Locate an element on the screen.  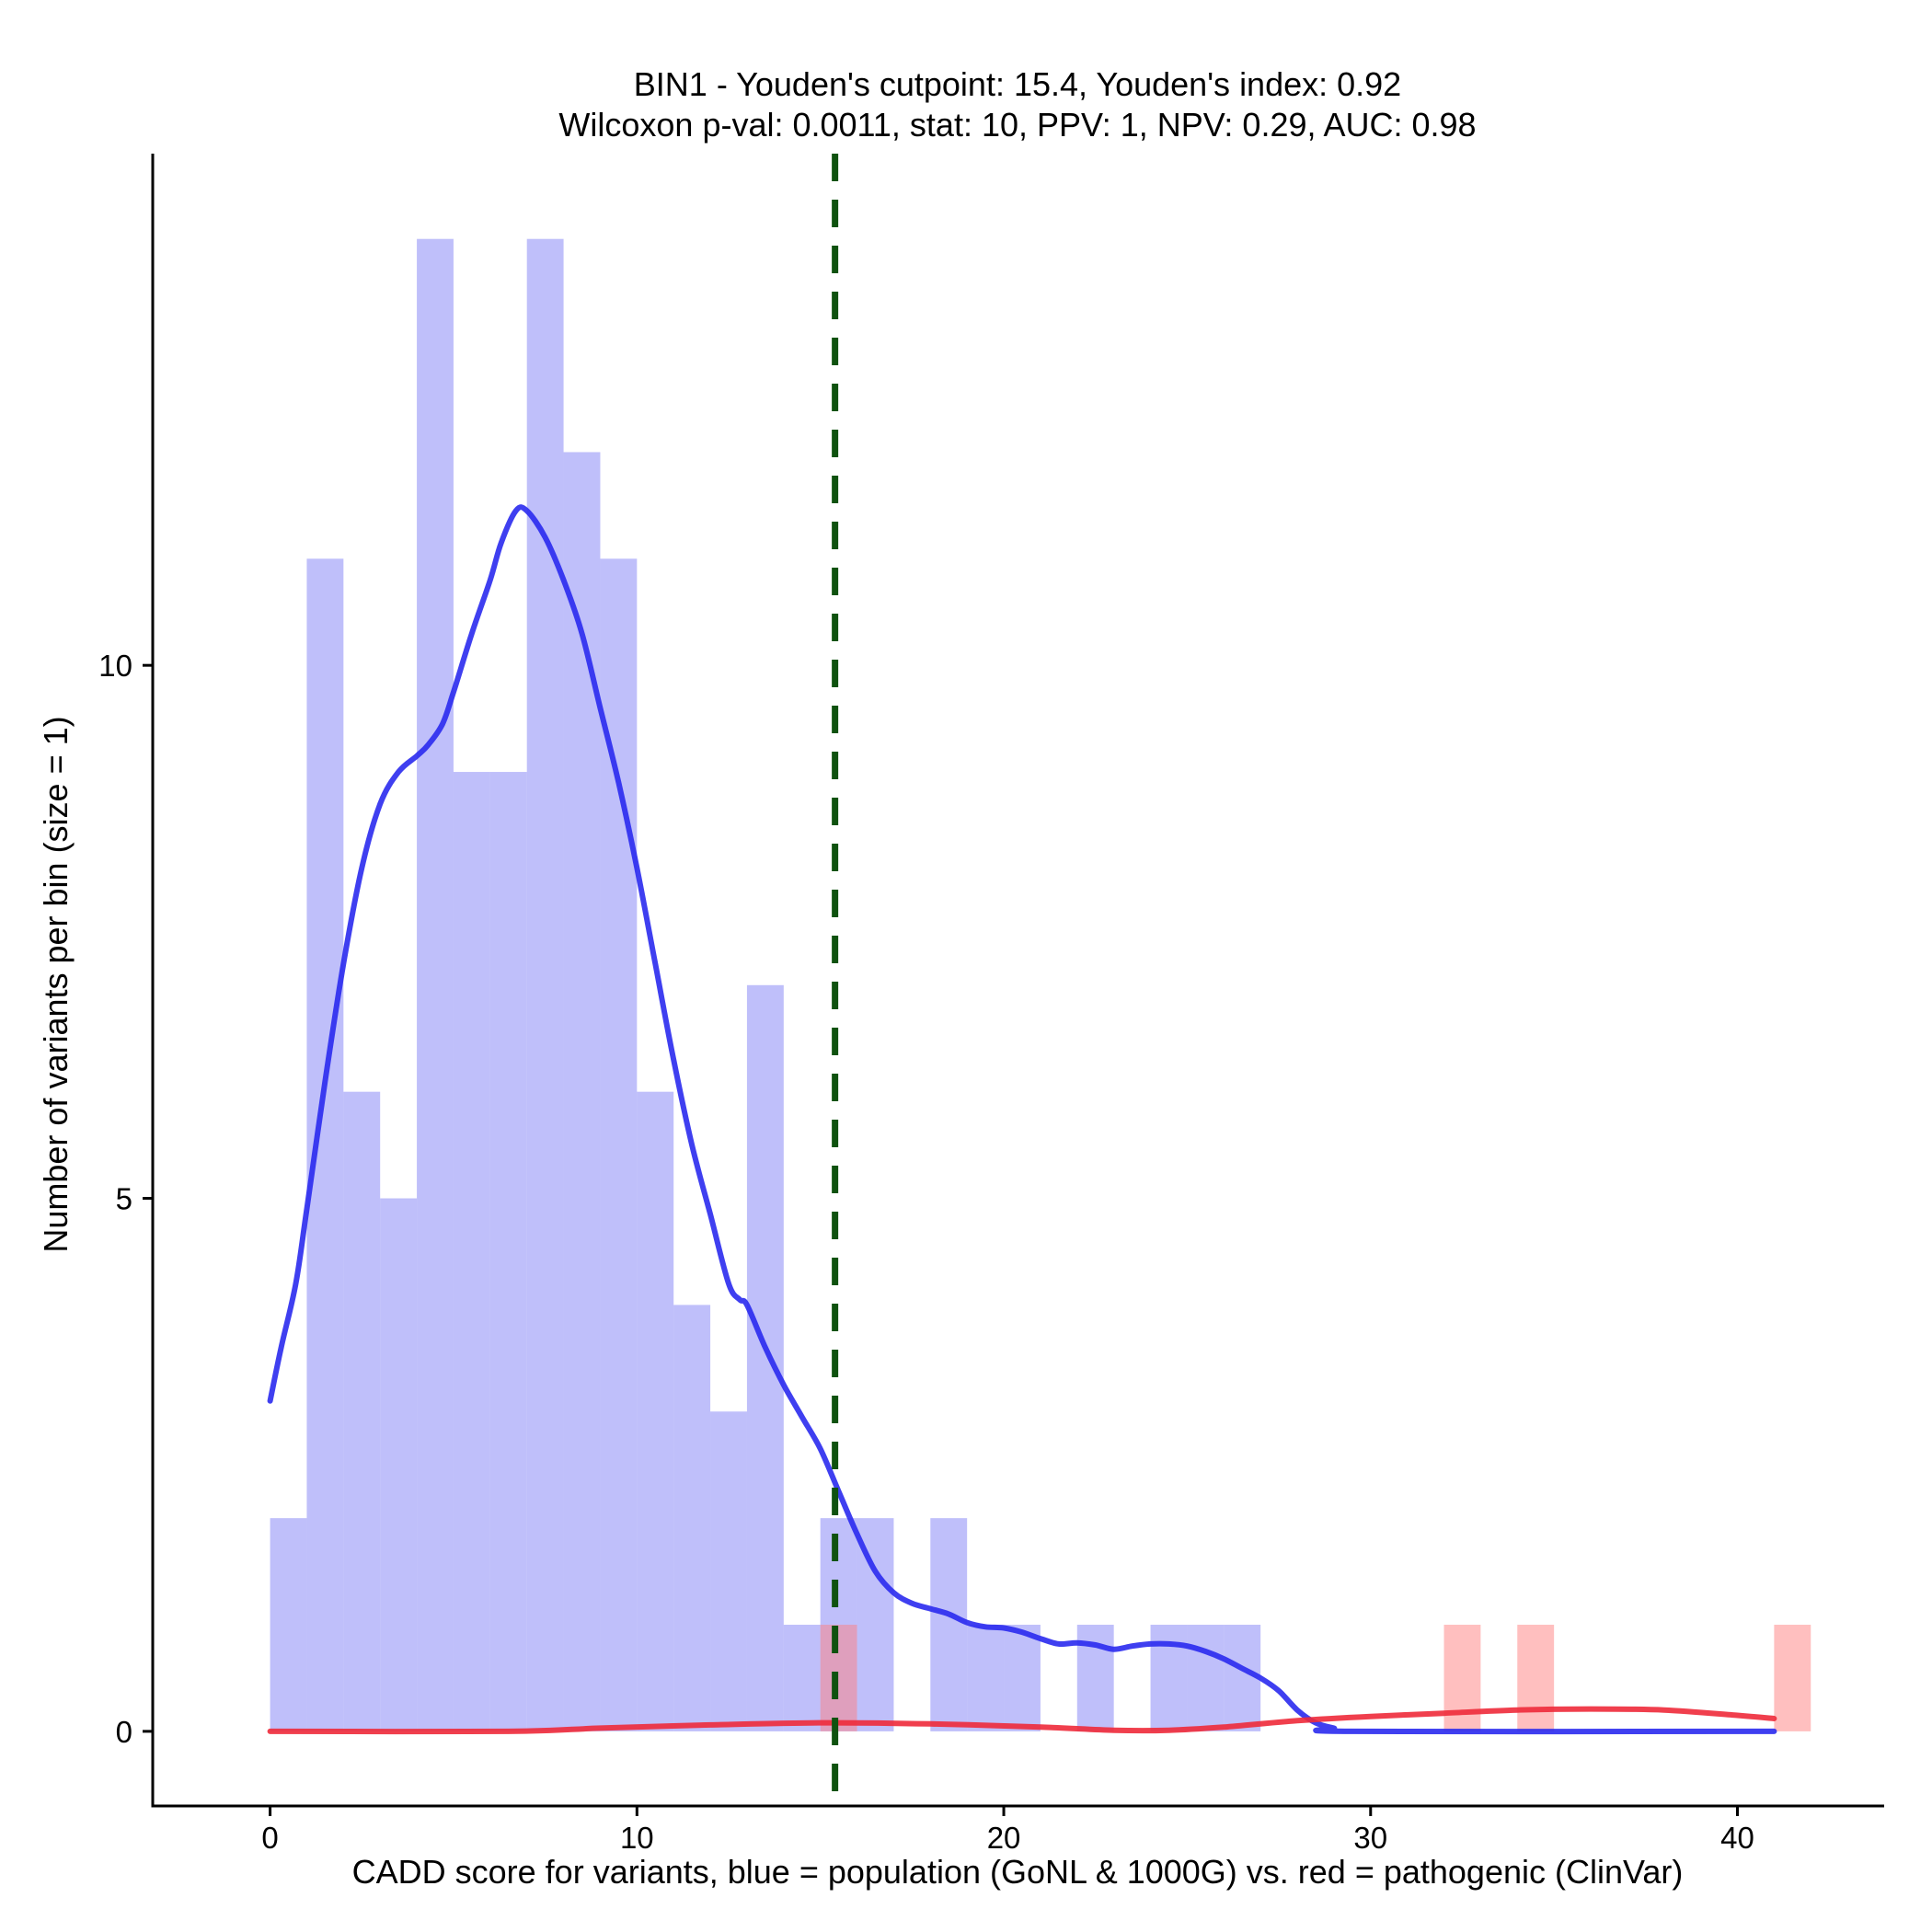
y-tick-label: 5 is located at coordinates (124, 1199).